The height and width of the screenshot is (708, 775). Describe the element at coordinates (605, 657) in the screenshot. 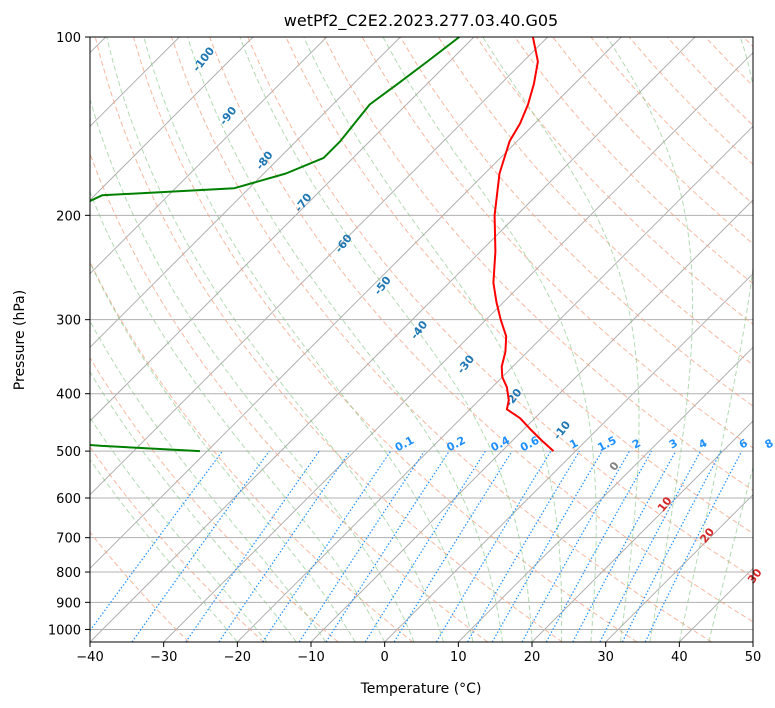

I see `x-tick-label: 30` at that location.